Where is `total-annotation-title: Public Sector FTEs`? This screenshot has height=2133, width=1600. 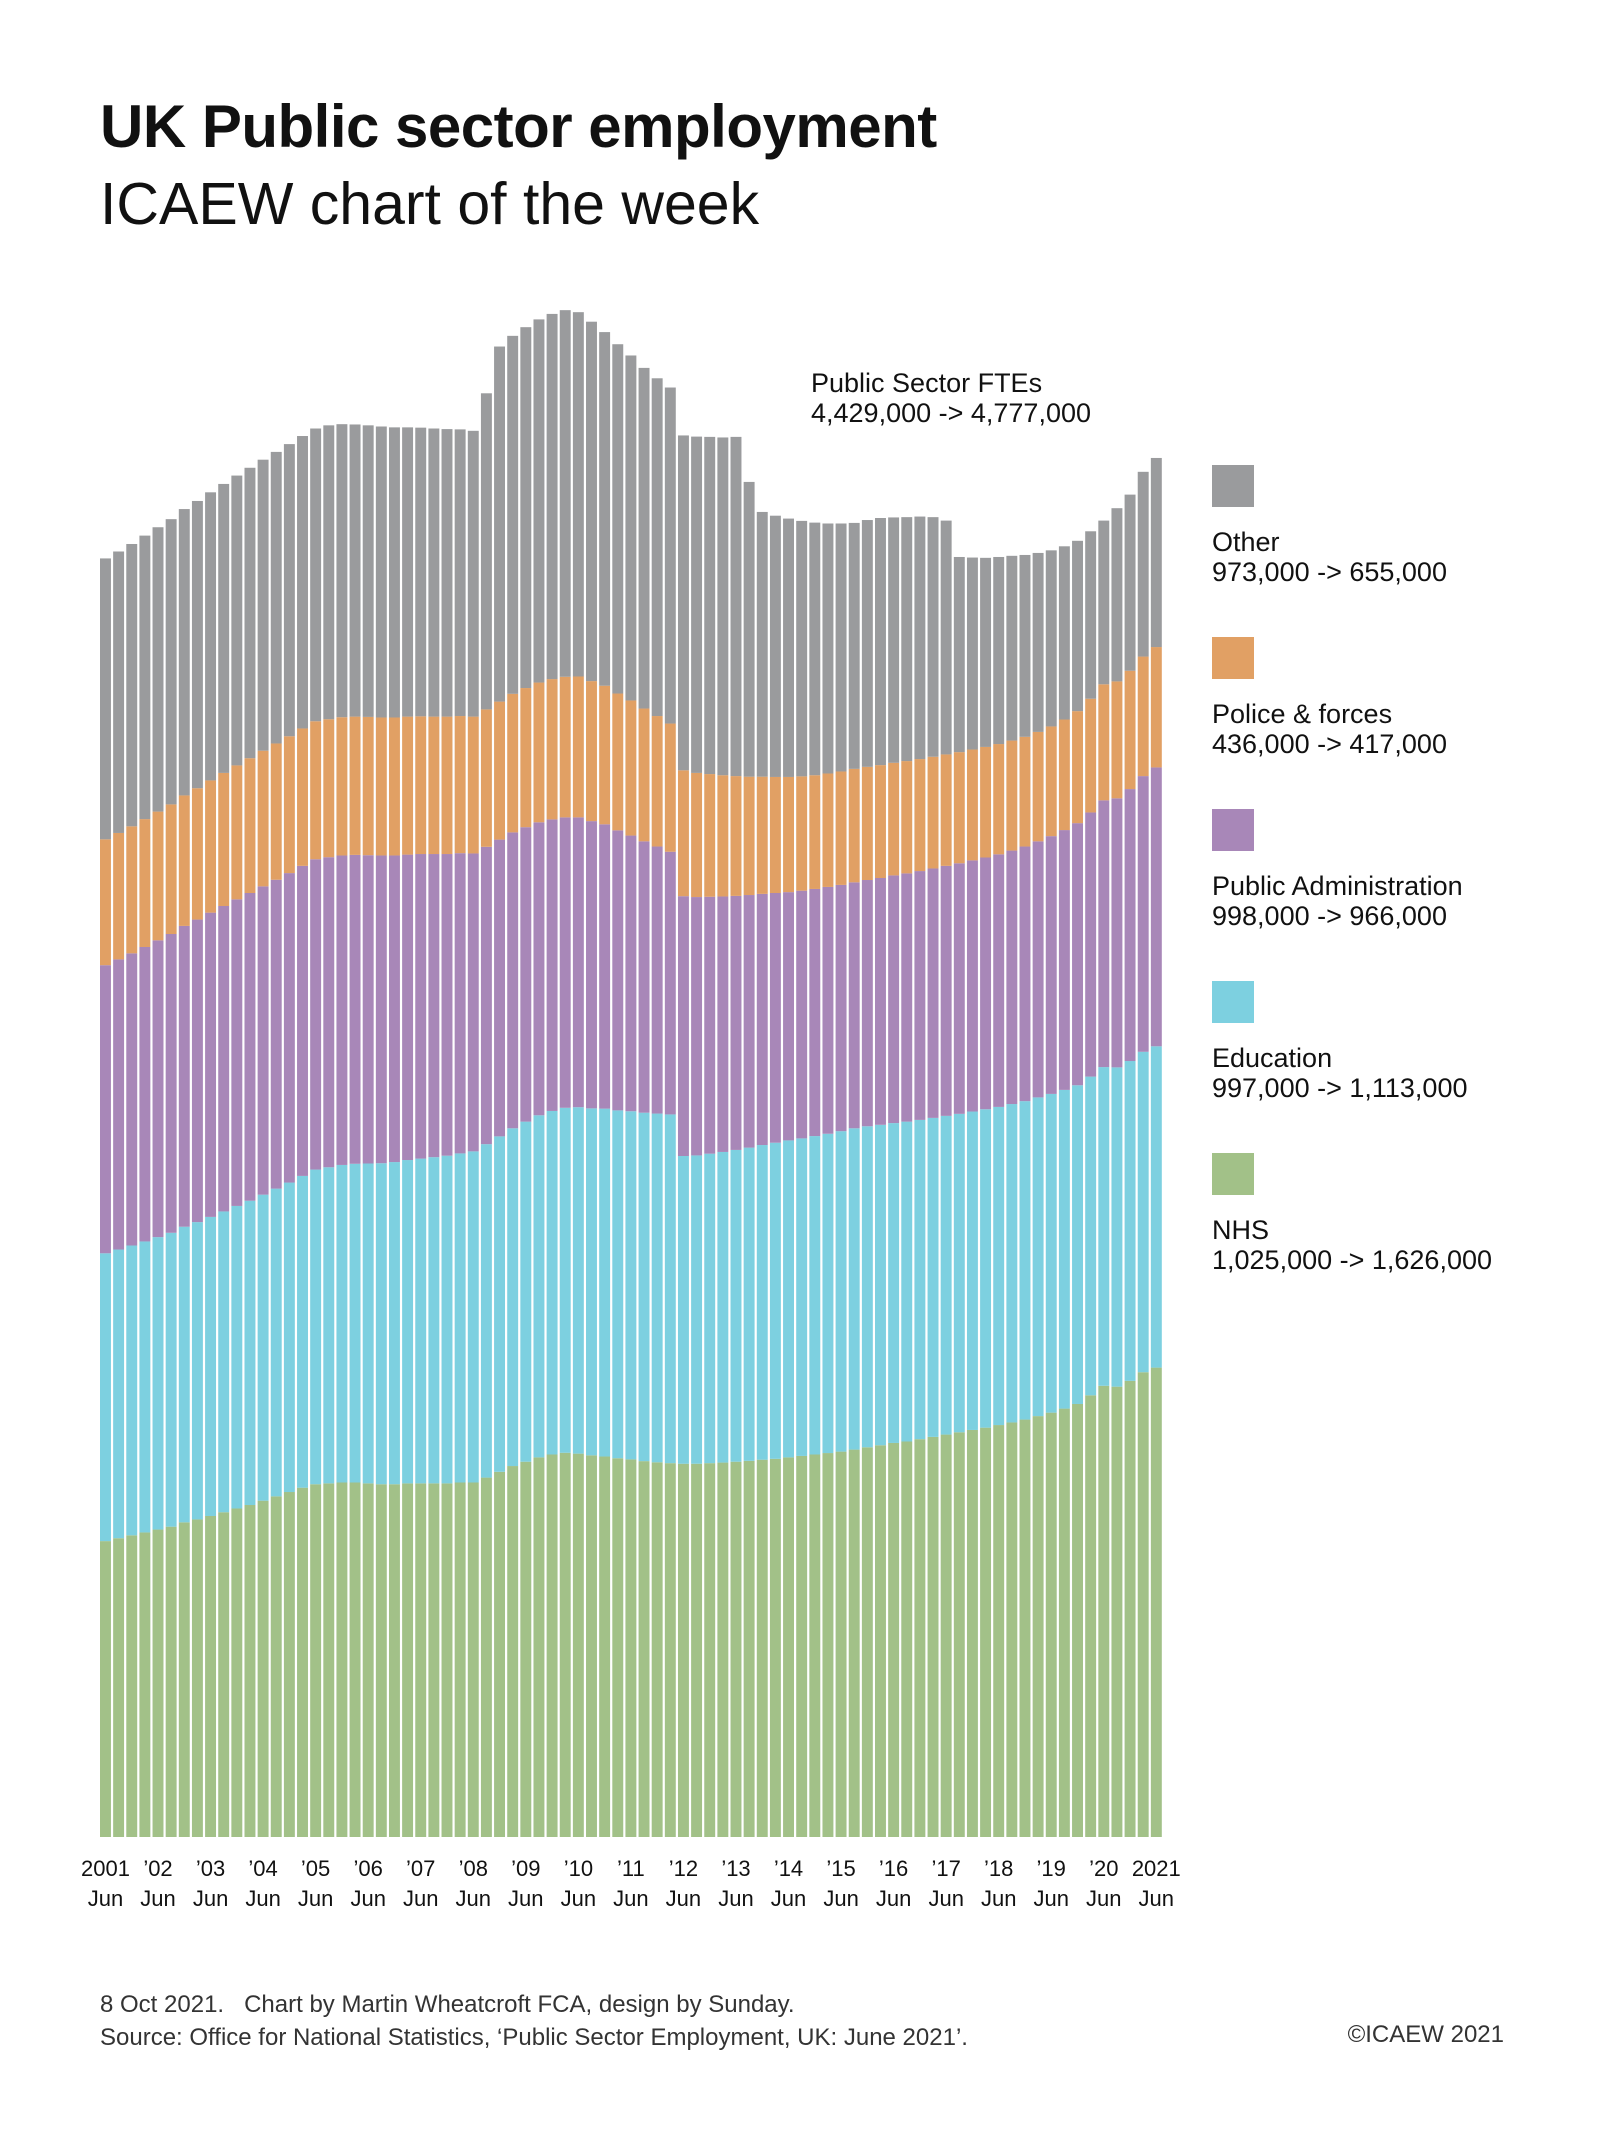
total-annotation-title: Public Sector FTEs is located at coordinates (927, 383).